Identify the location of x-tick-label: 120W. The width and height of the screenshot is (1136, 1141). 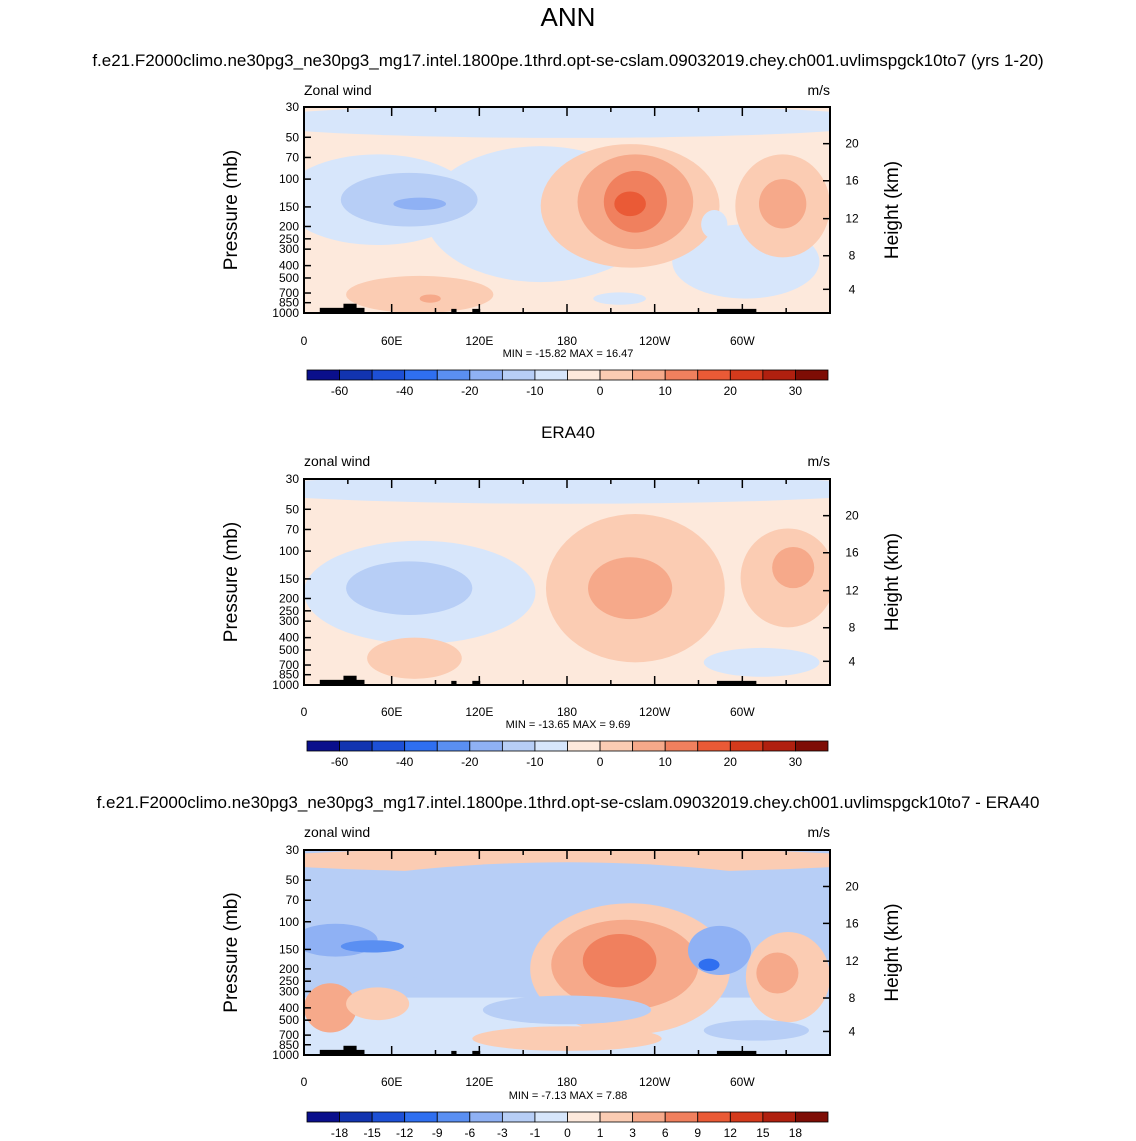
(655, 1082).